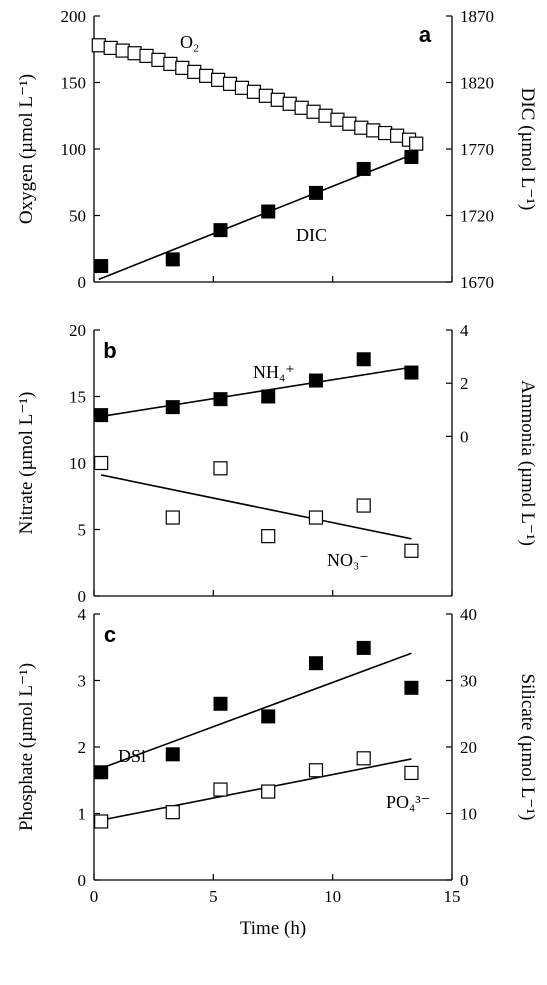  I want to click on left-tick-label: 2, so click(82, 747).